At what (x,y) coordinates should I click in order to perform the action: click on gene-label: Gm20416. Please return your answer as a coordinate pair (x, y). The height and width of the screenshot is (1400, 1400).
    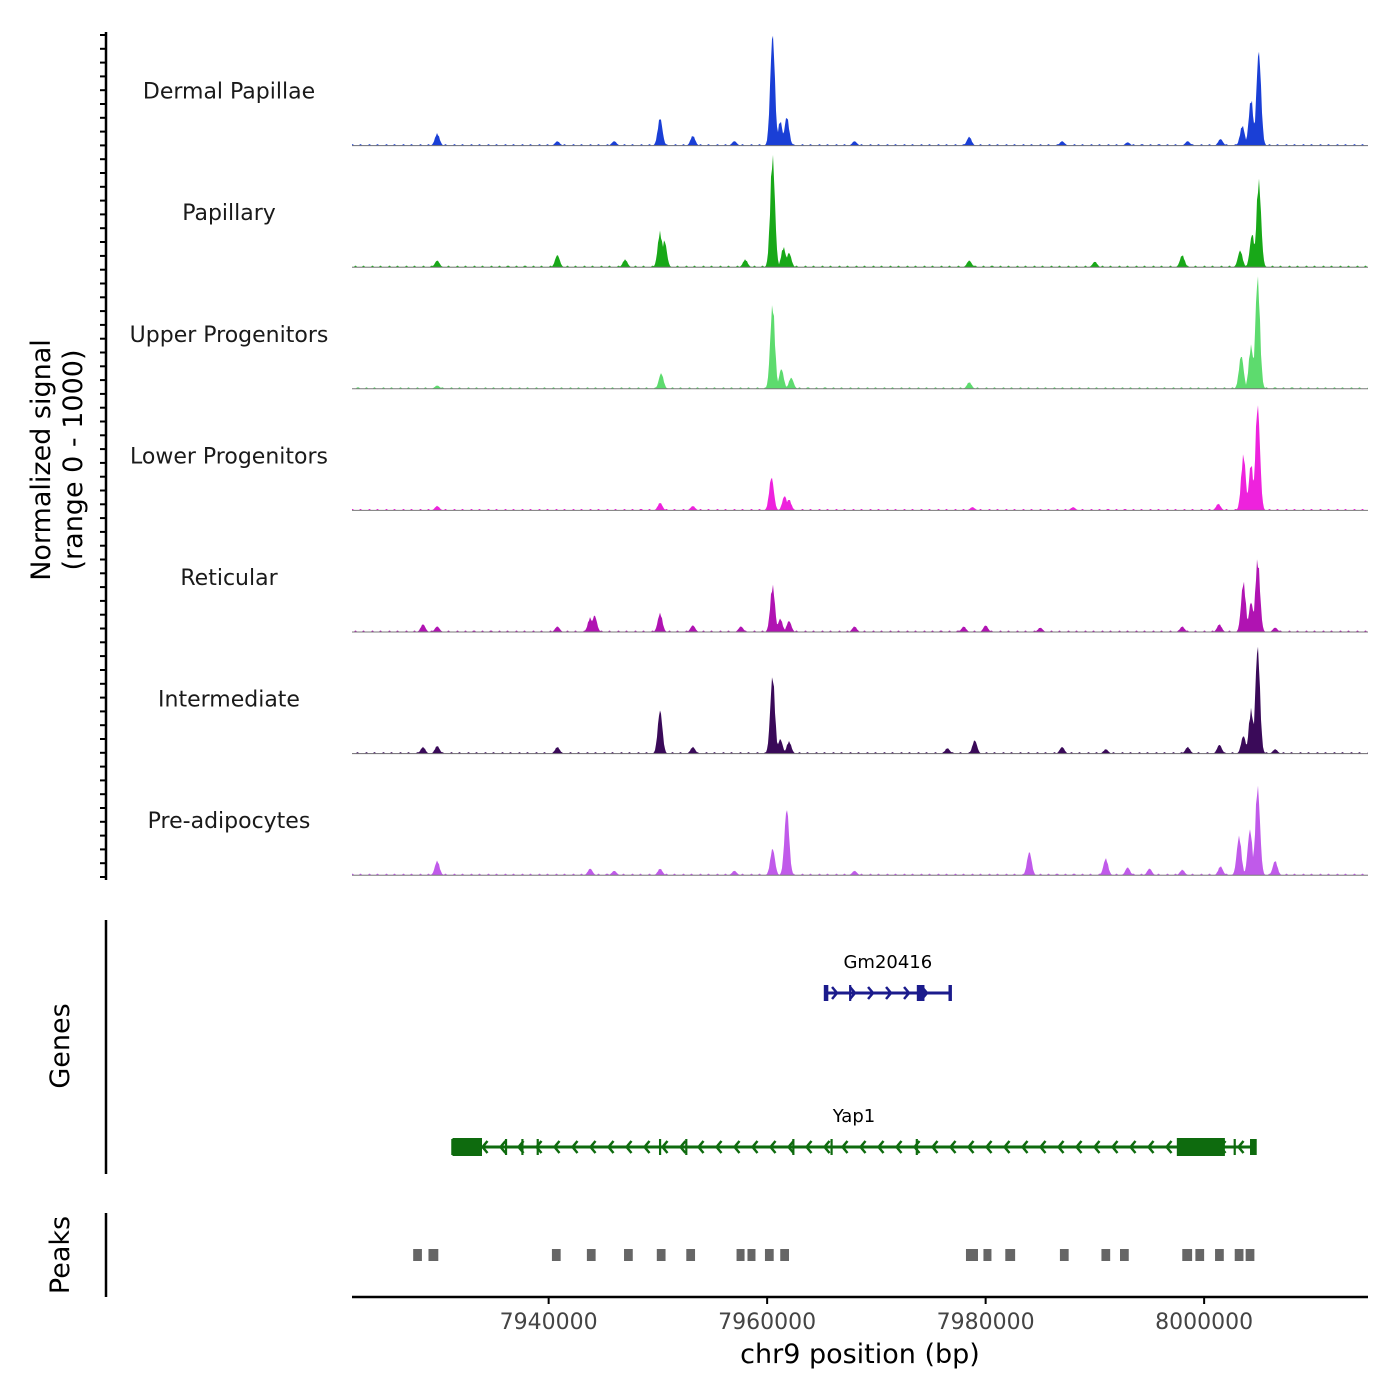
    Looking at the image, I should click on (887, 962).